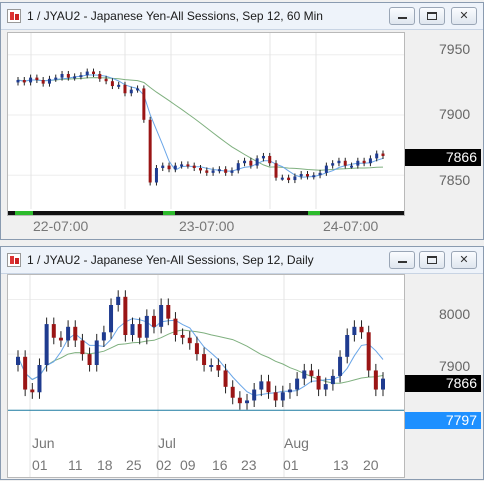 This screenshot has height=481, width=484. What do you see at coordinates (167, 443) in the screenshot?
I see `month-label: Jul` at bounding box center [167, 443].